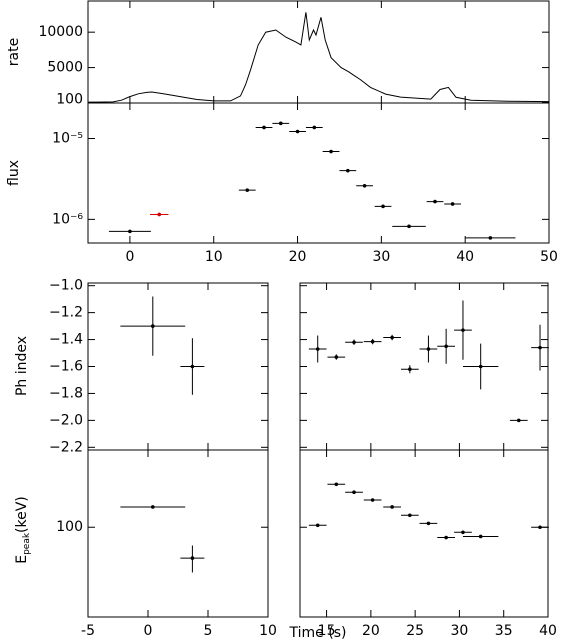 The image size is (562, 643). Describe the element at coordinates (504, 631) in the screenshot. I see `x-tick-label: 35` at that location.